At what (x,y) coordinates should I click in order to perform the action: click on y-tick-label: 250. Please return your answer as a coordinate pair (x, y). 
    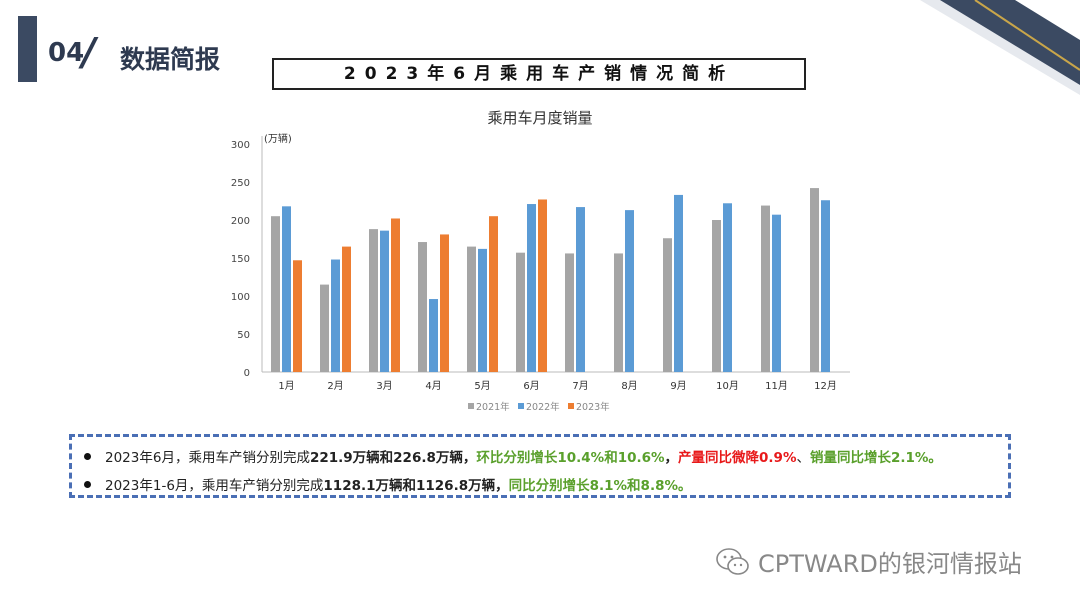
    Looking at the image, I should click on (240, 183).